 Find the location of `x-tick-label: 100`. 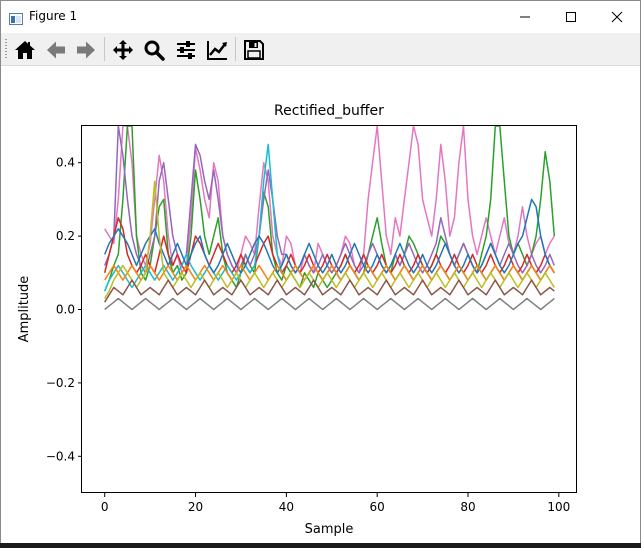

x-tick-label: 100 is located at coordinates (558, 507).